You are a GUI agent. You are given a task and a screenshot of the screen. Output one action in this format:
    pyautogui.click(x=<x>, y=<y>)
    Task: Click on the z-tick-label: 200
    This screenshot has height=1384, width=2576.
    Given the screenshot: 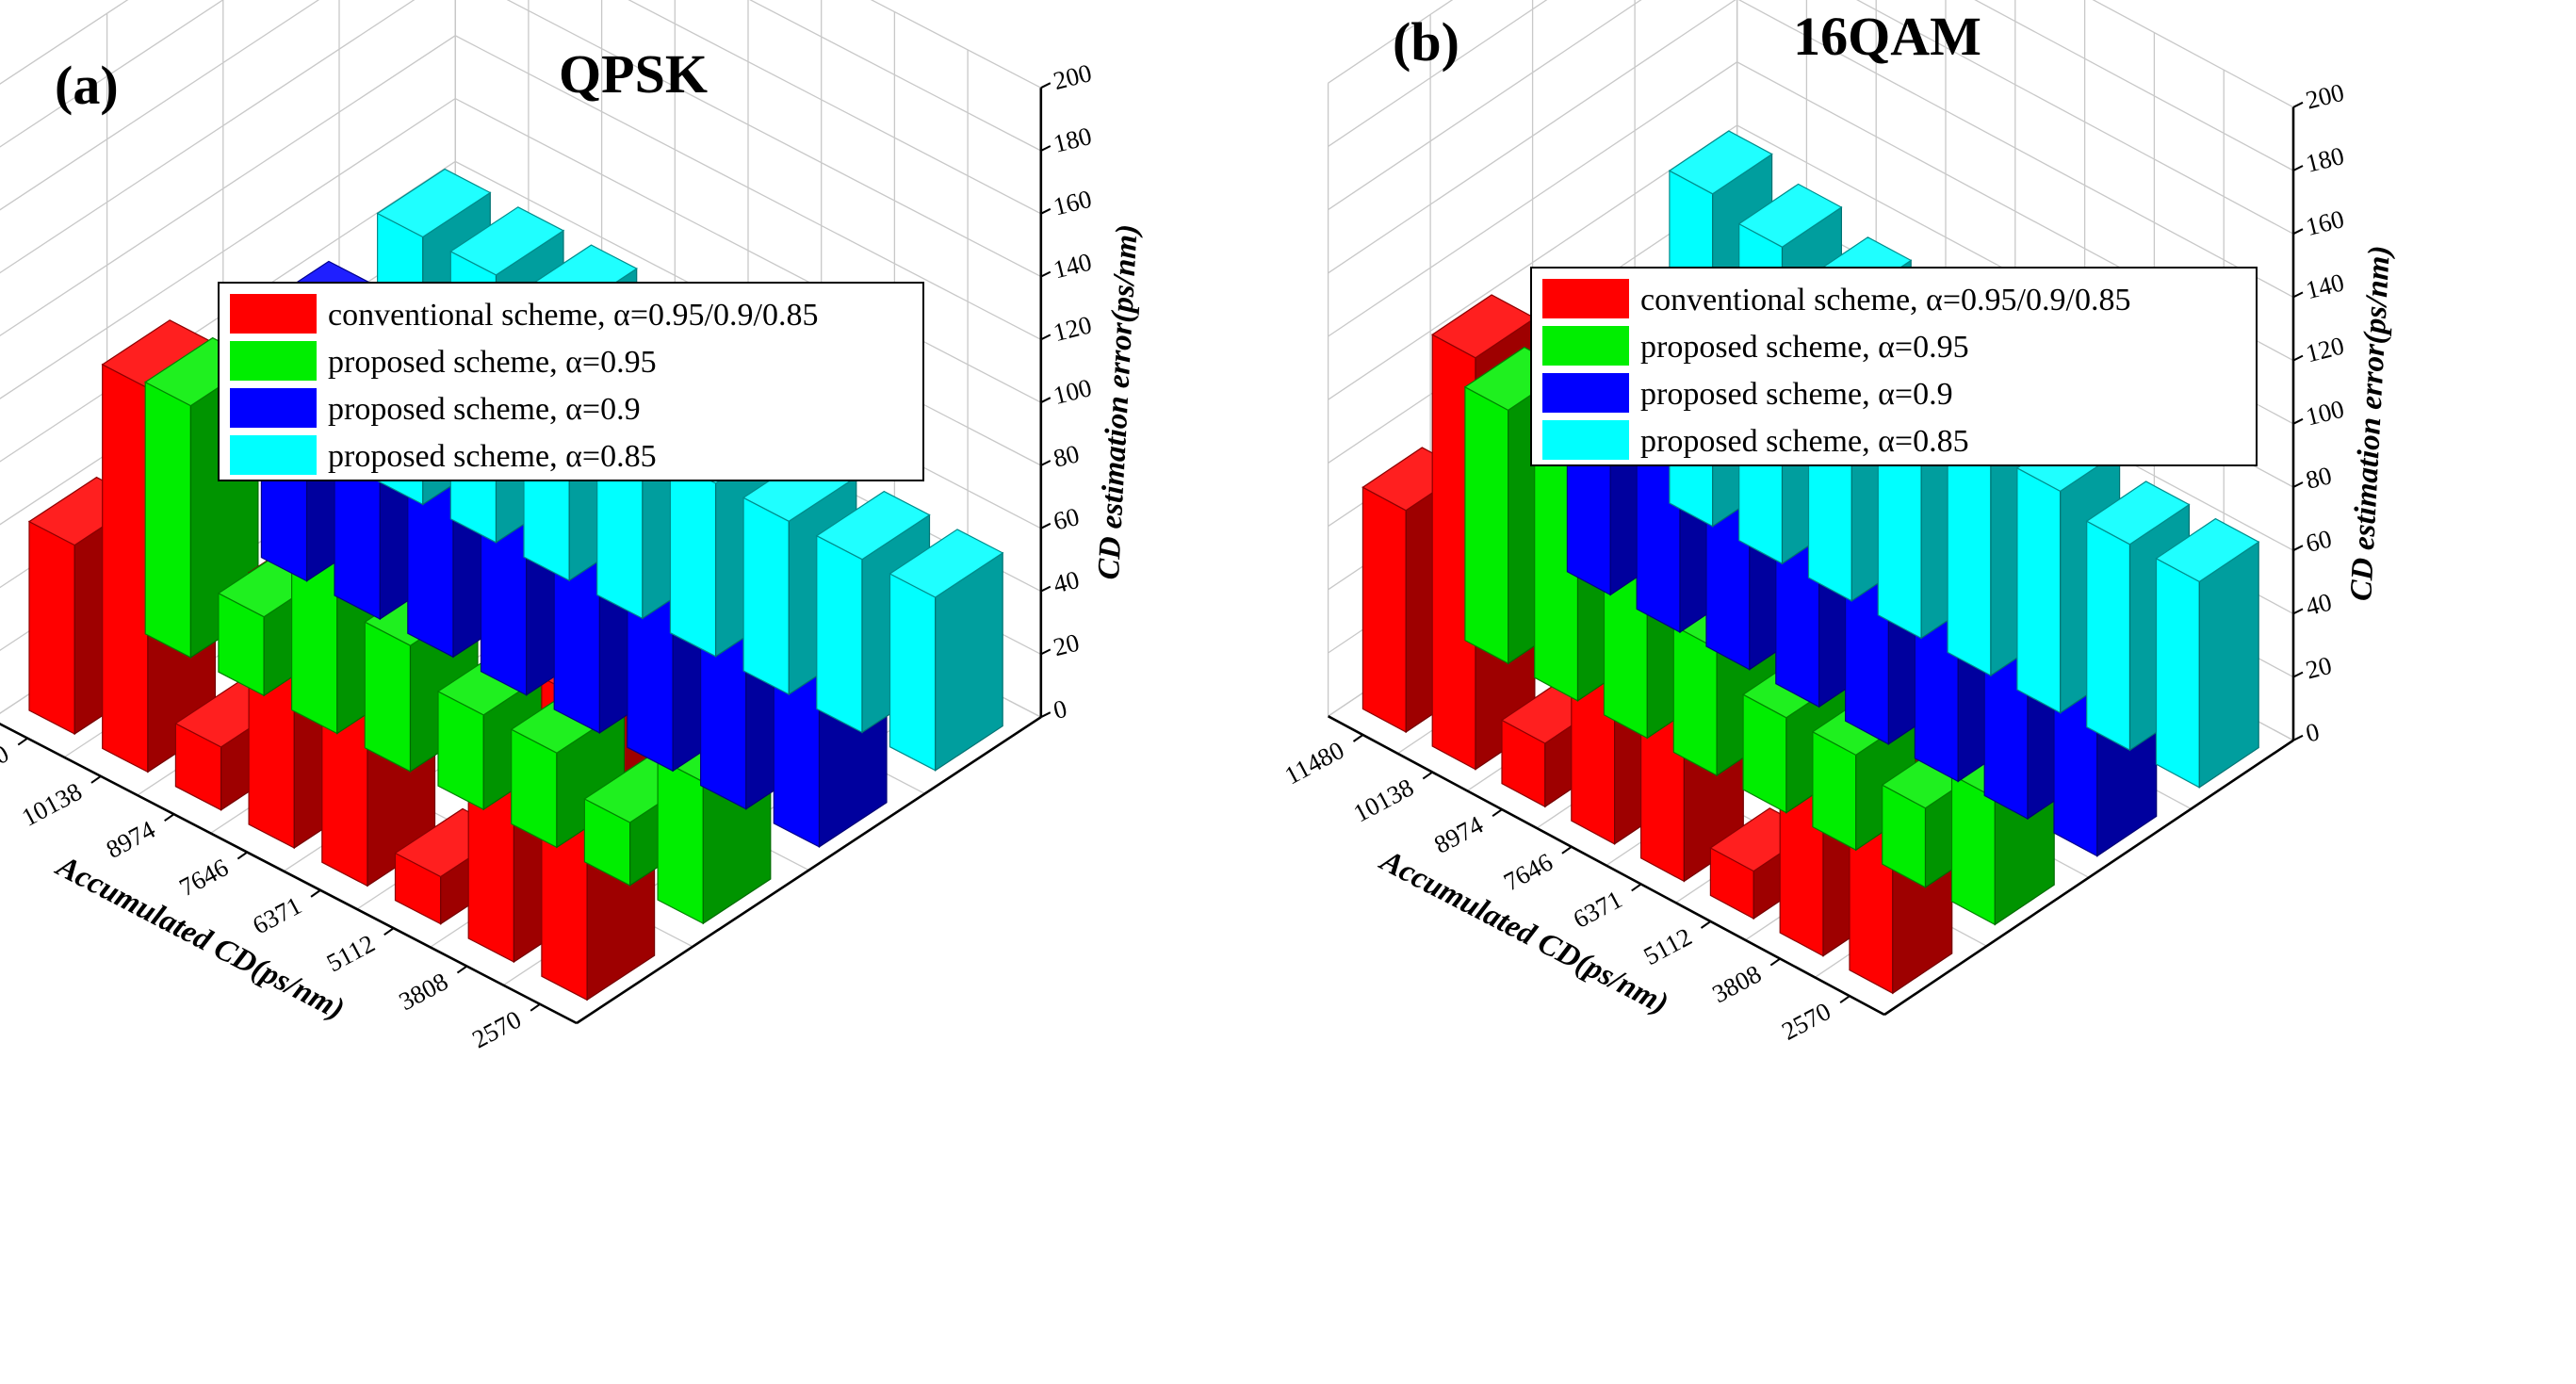 What is the action you would take?
    pyautogui.click(x=2325, y=97)
    